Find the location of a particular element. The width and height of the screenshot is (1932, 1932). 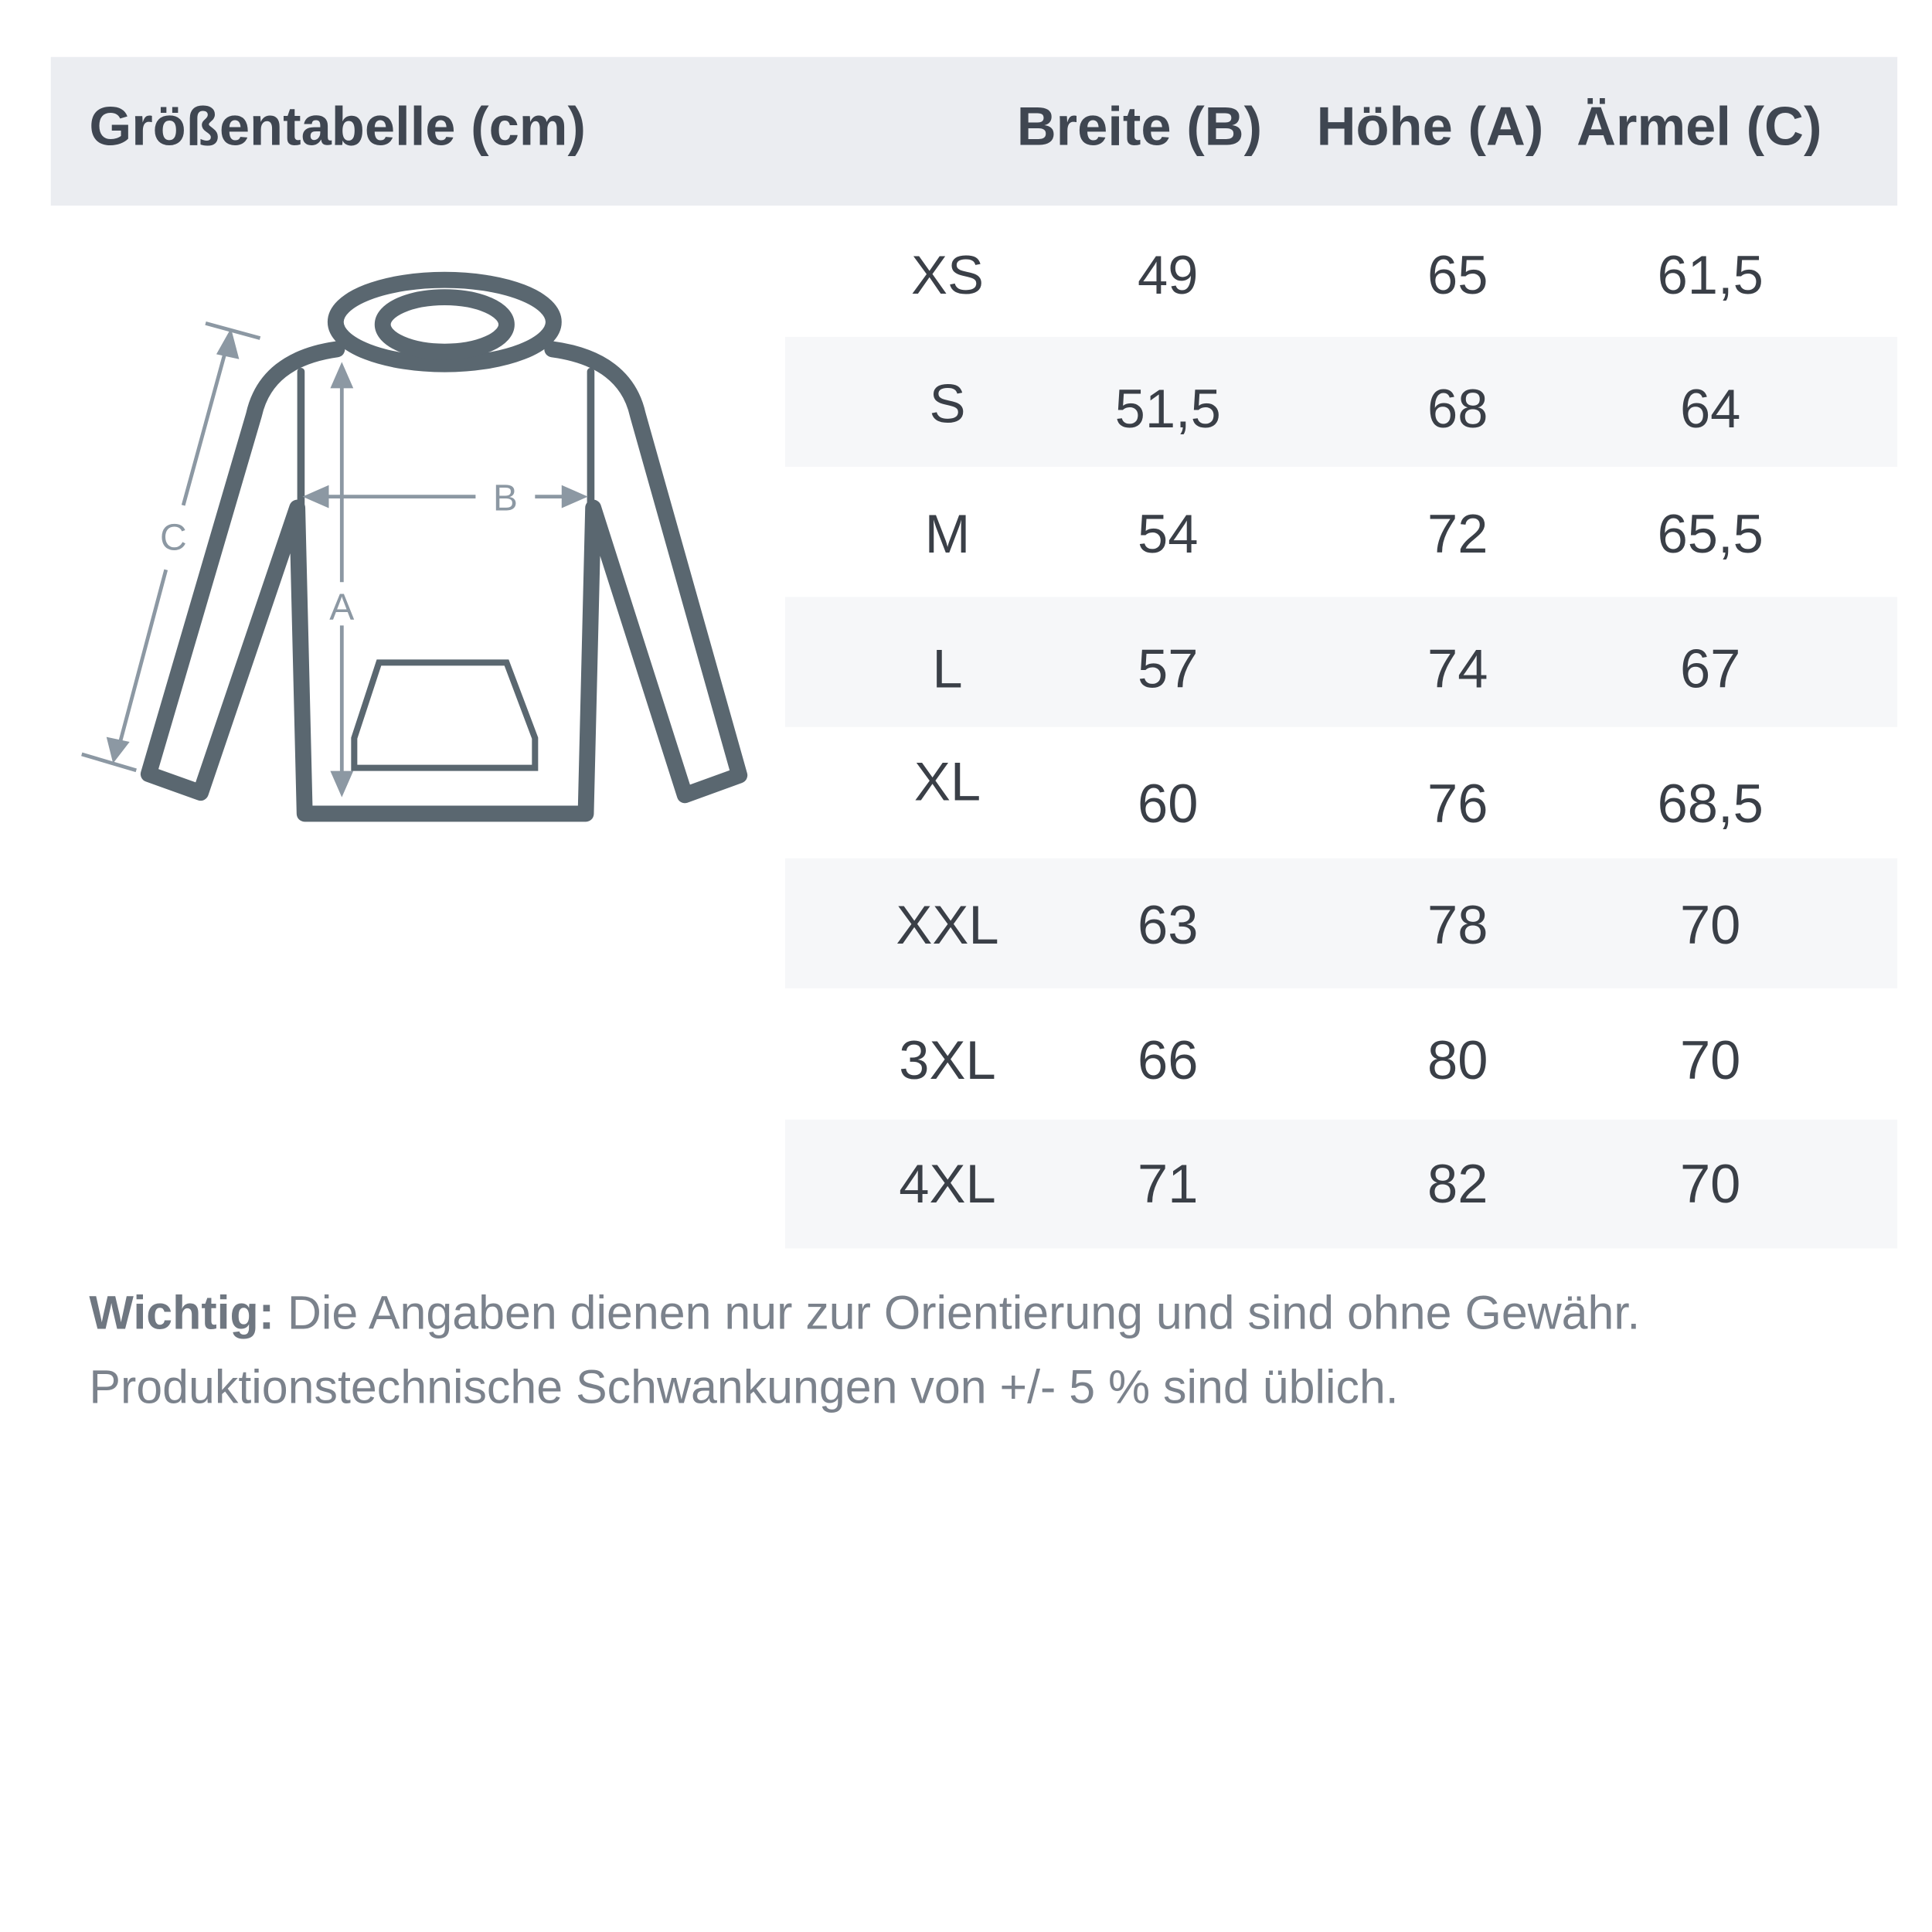

table-row: 3XL 66 80 70 is located at coordinates (1341, 1054).